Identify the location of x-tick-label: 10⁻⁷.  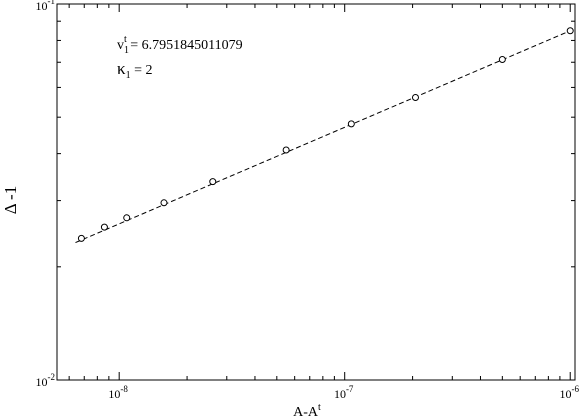
(344, 392).